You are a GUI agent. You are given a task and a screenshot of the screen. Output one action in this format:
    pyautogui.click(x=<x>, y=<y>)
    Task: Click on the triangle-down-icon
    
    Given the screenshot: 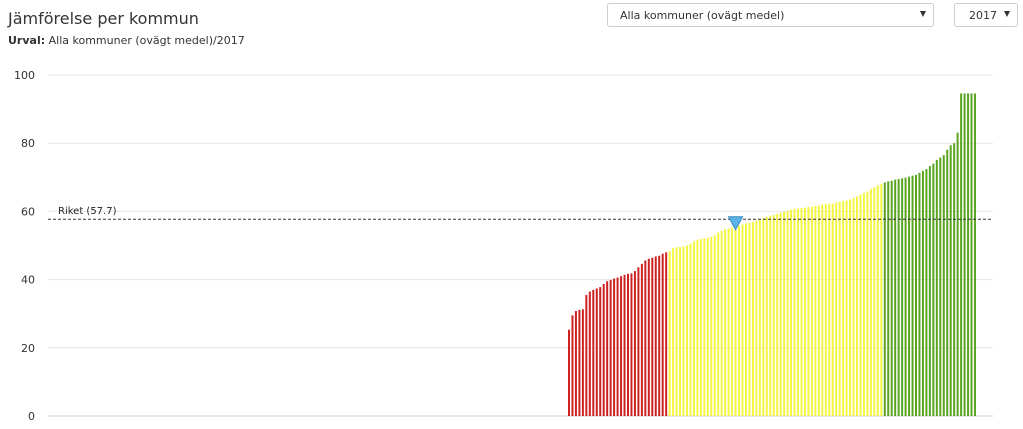 What is the action you would take?
    pyautogui.click(x=735, y=223)
    